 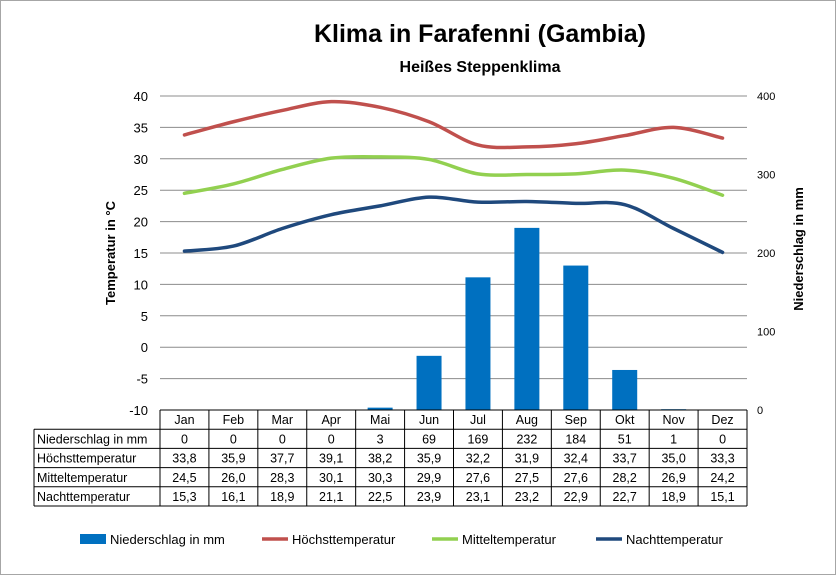 I want to click on legend-label: Nachttemperatur, so click(x=674, y=539).